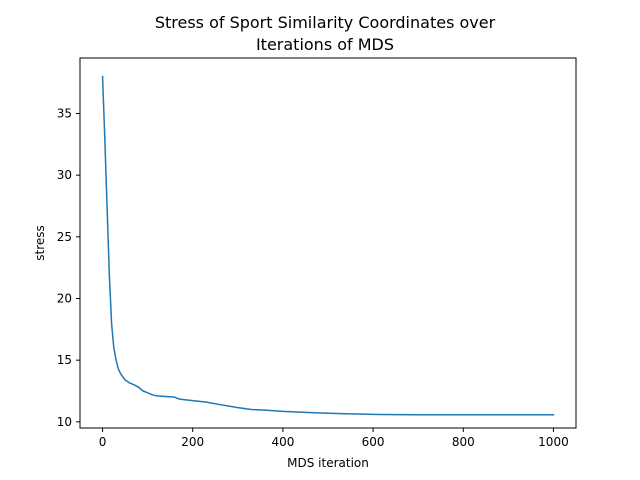 This screenshot has height=480, width=640. Describe the element at coordinates (64, 114) in the screenshot. I see `y-tick-label: 35` at that location.